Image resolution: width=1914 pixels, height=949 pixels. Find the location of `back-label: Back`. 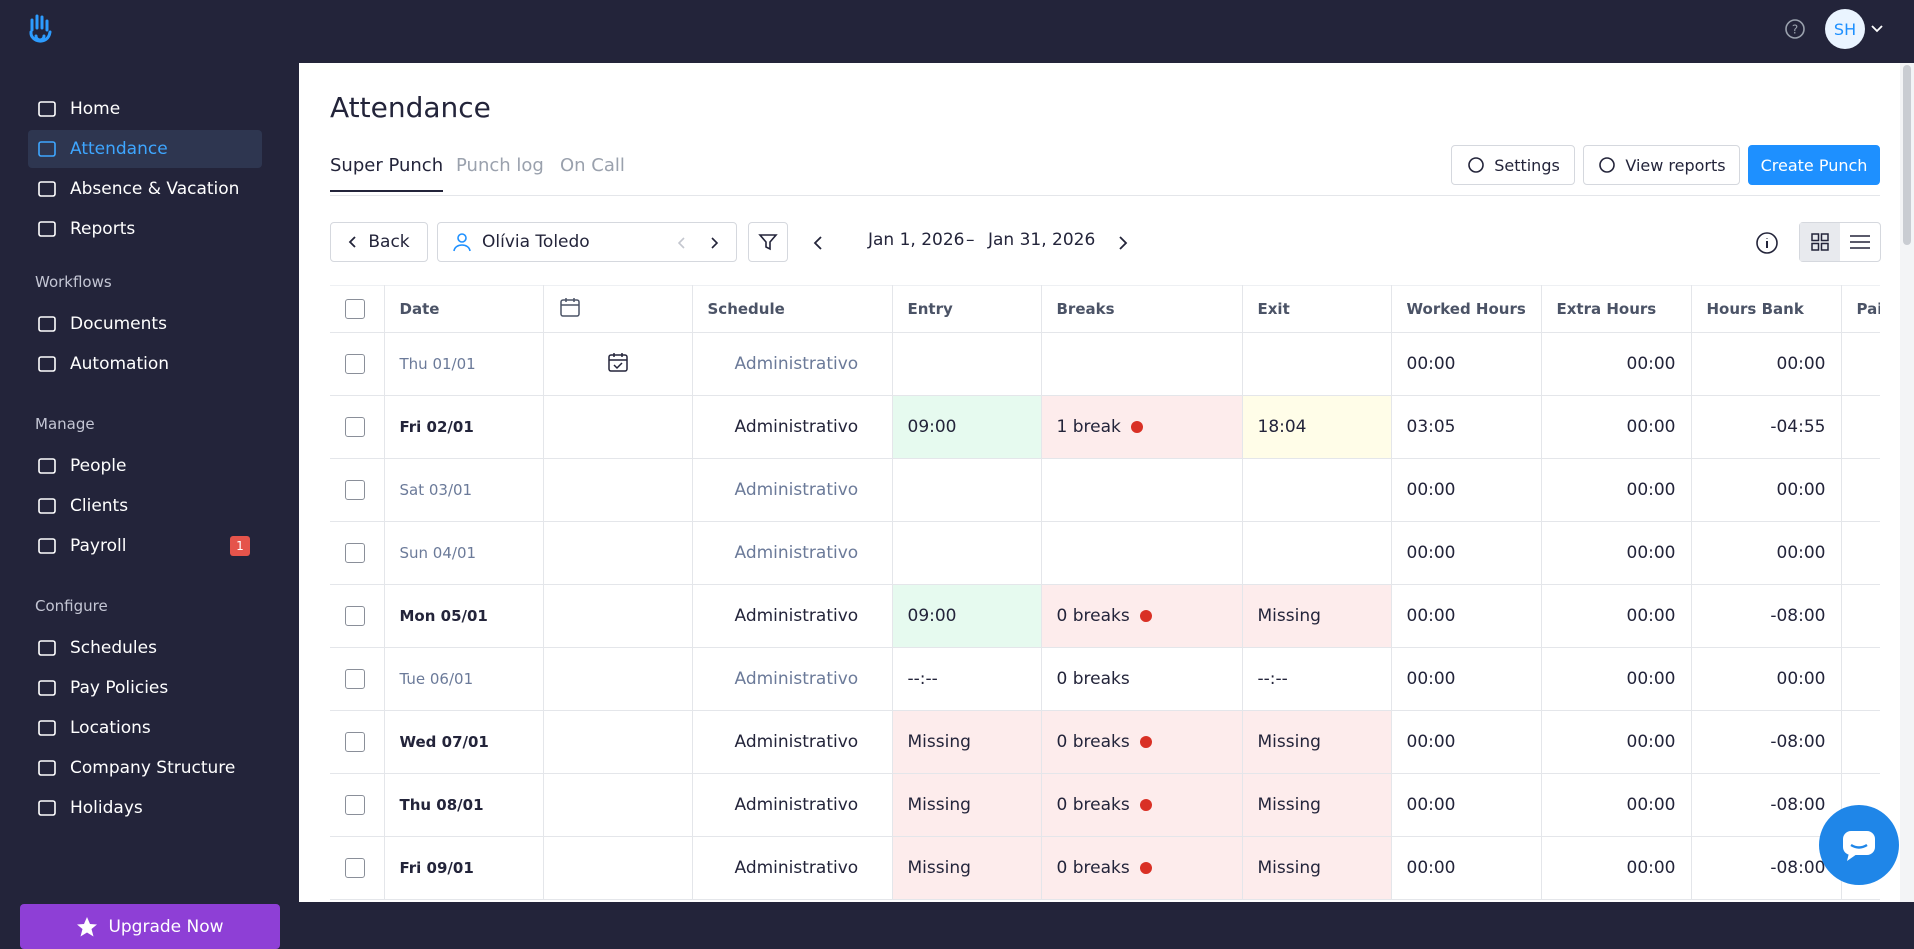

back-label: Back is located at coordinates (389, 242).